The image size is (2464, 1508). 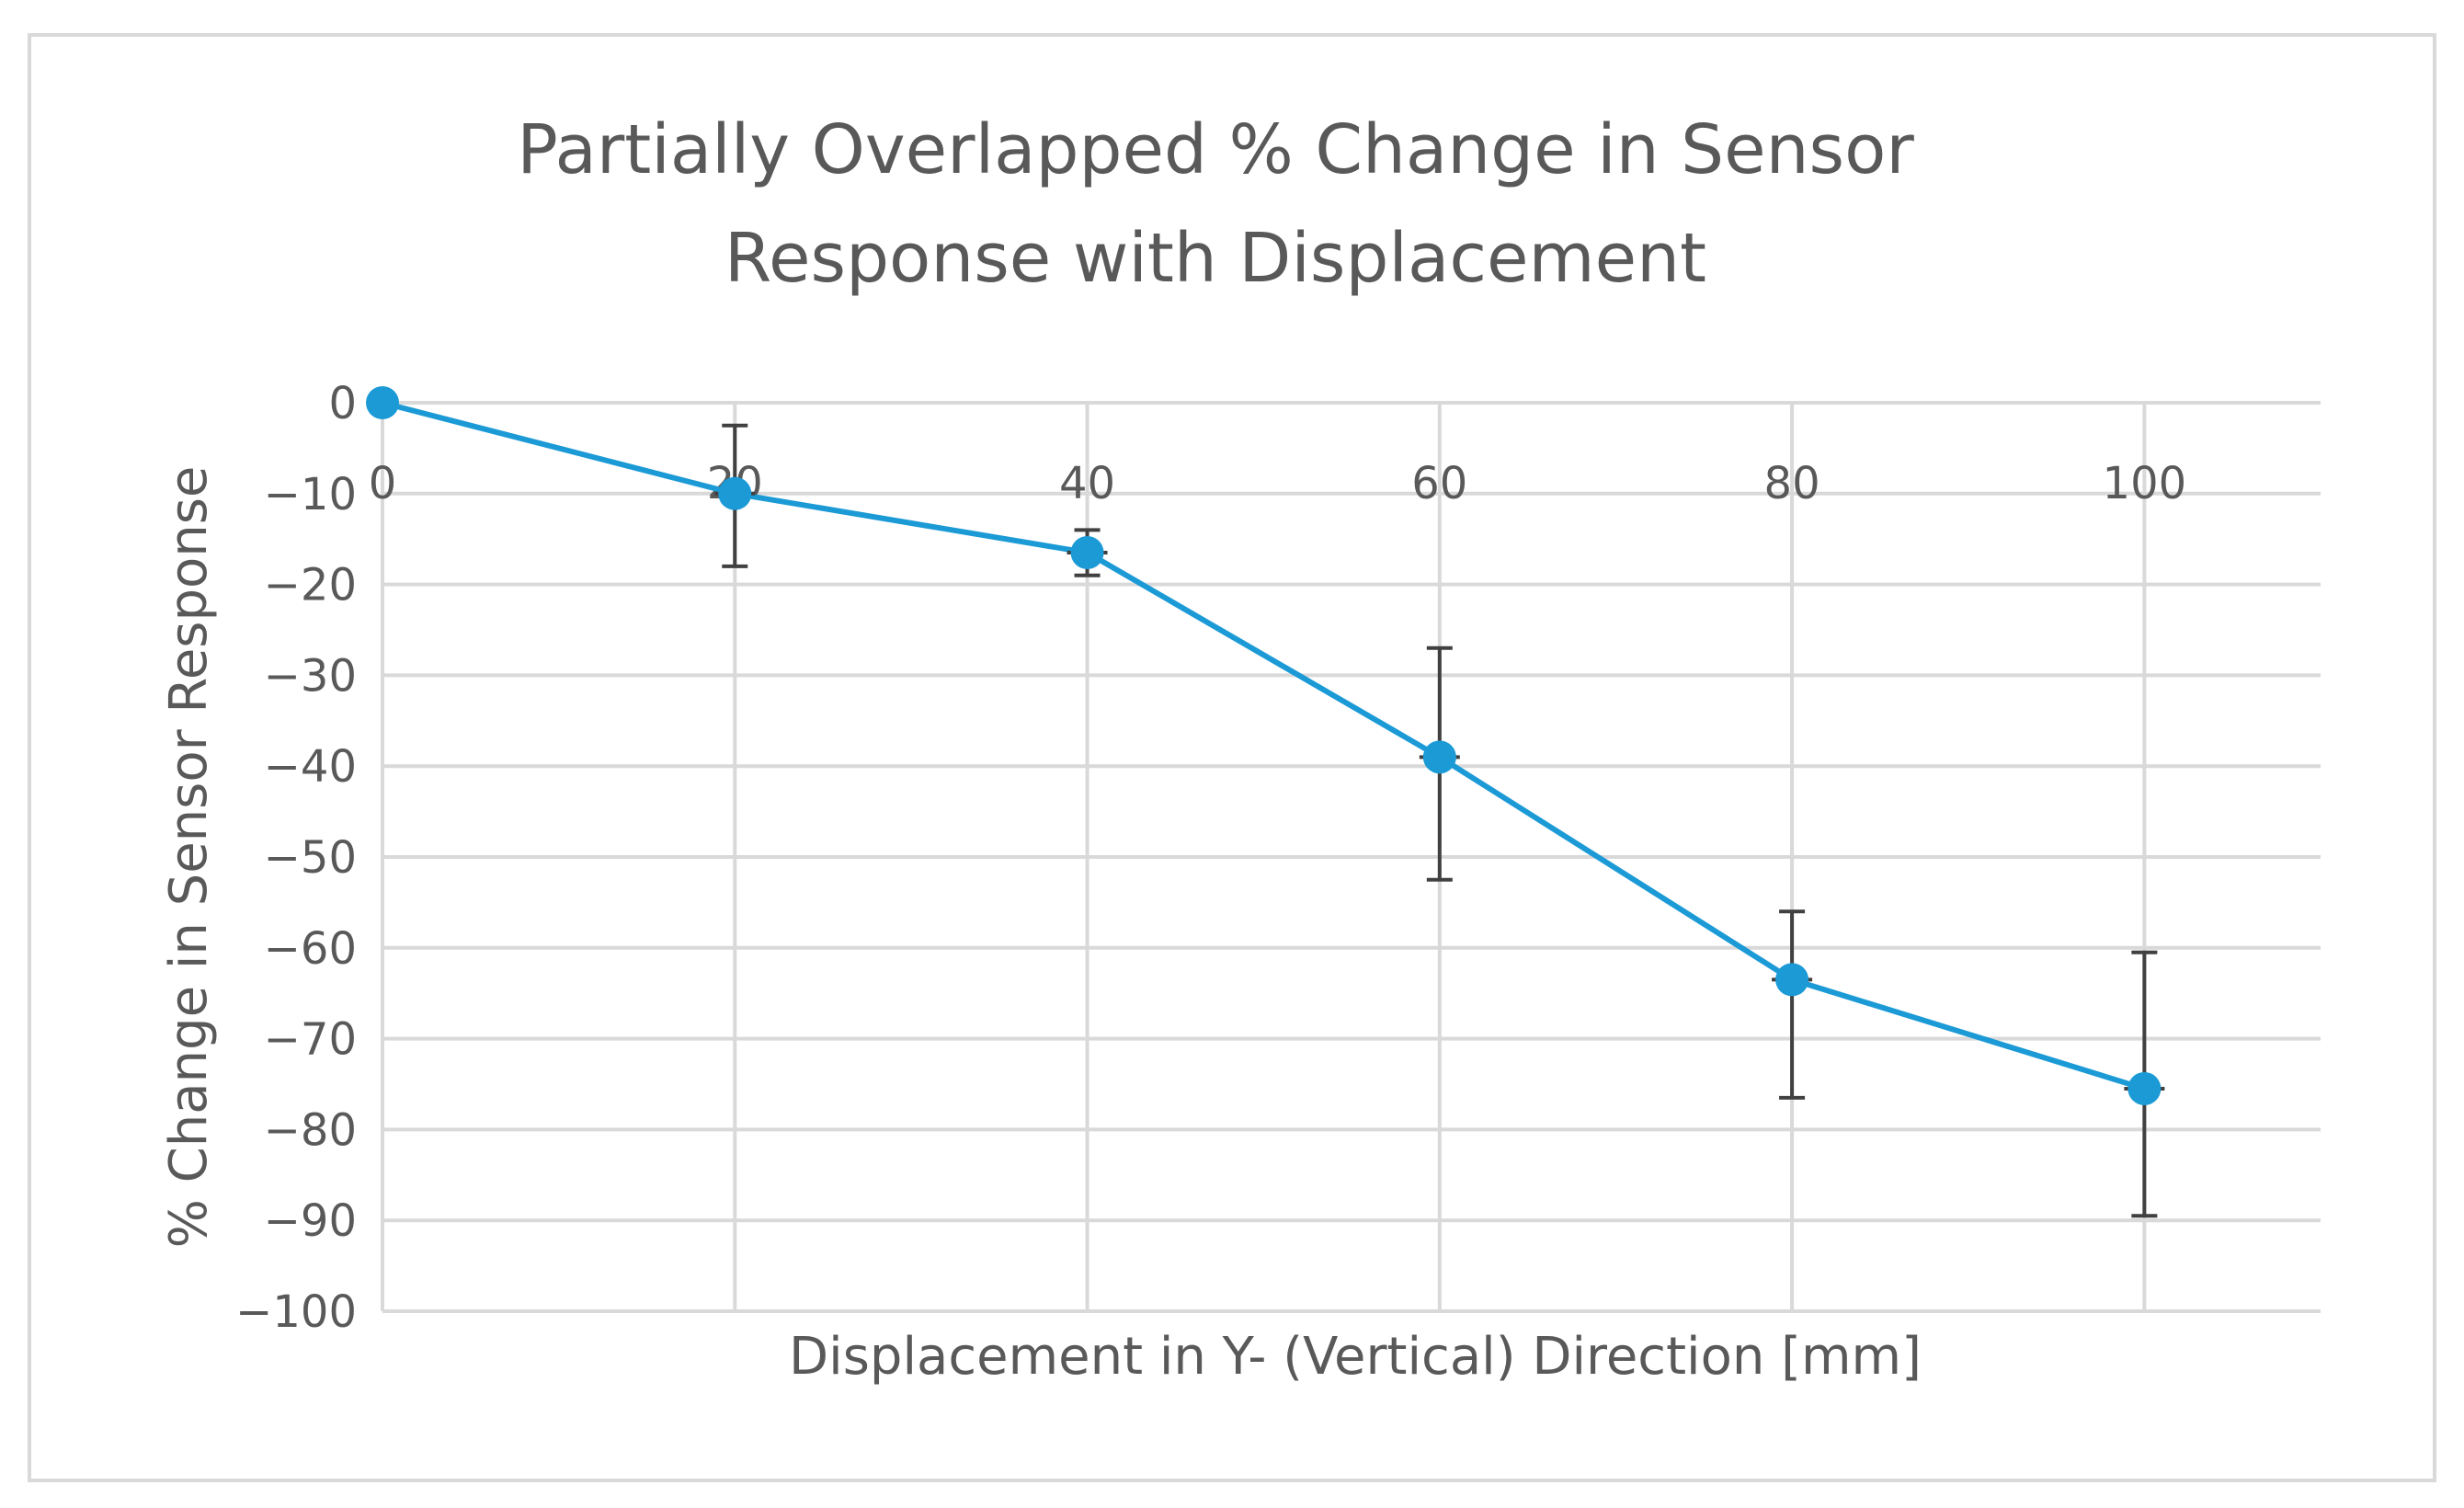 What do you see at coordinates (189, 857) in the screenshot?
I see `y-axis-title: % Change in Sensor Response` at bounding box center [189, 857].